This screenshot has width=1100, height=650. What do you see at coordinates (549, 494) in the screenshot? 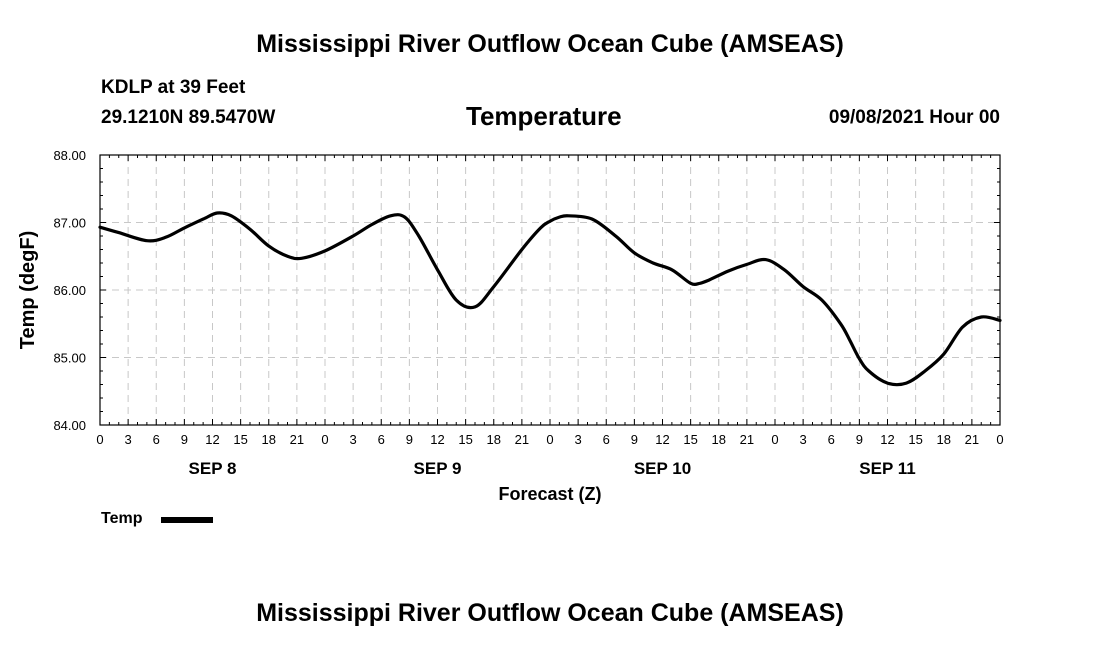
I see `x-axis-label: Forecast (Z)` at bounding box center [549, 494].